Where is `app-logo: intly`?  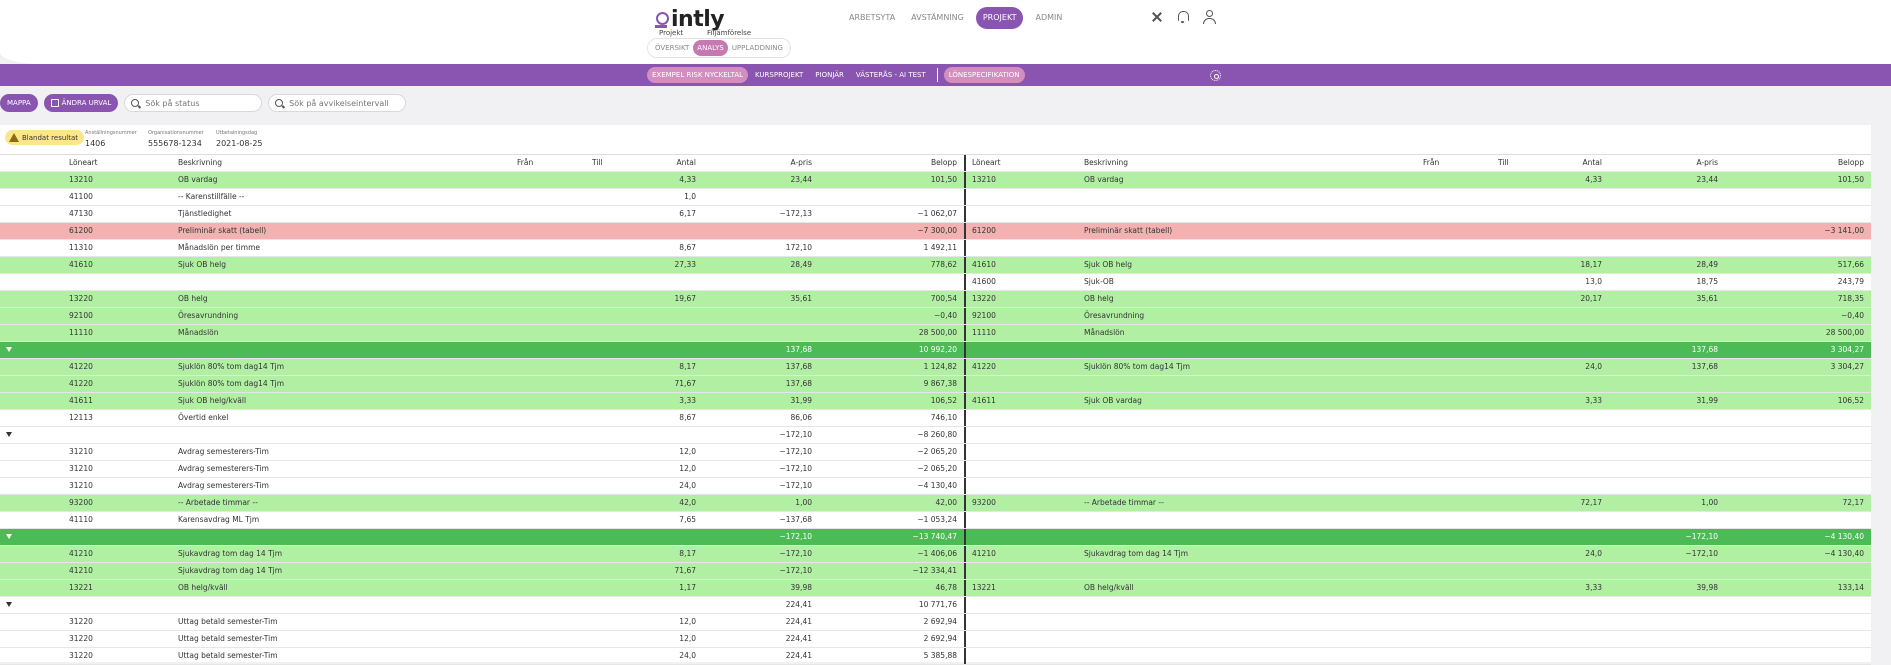
app-logo: intly is located at coordinates (690, 19).